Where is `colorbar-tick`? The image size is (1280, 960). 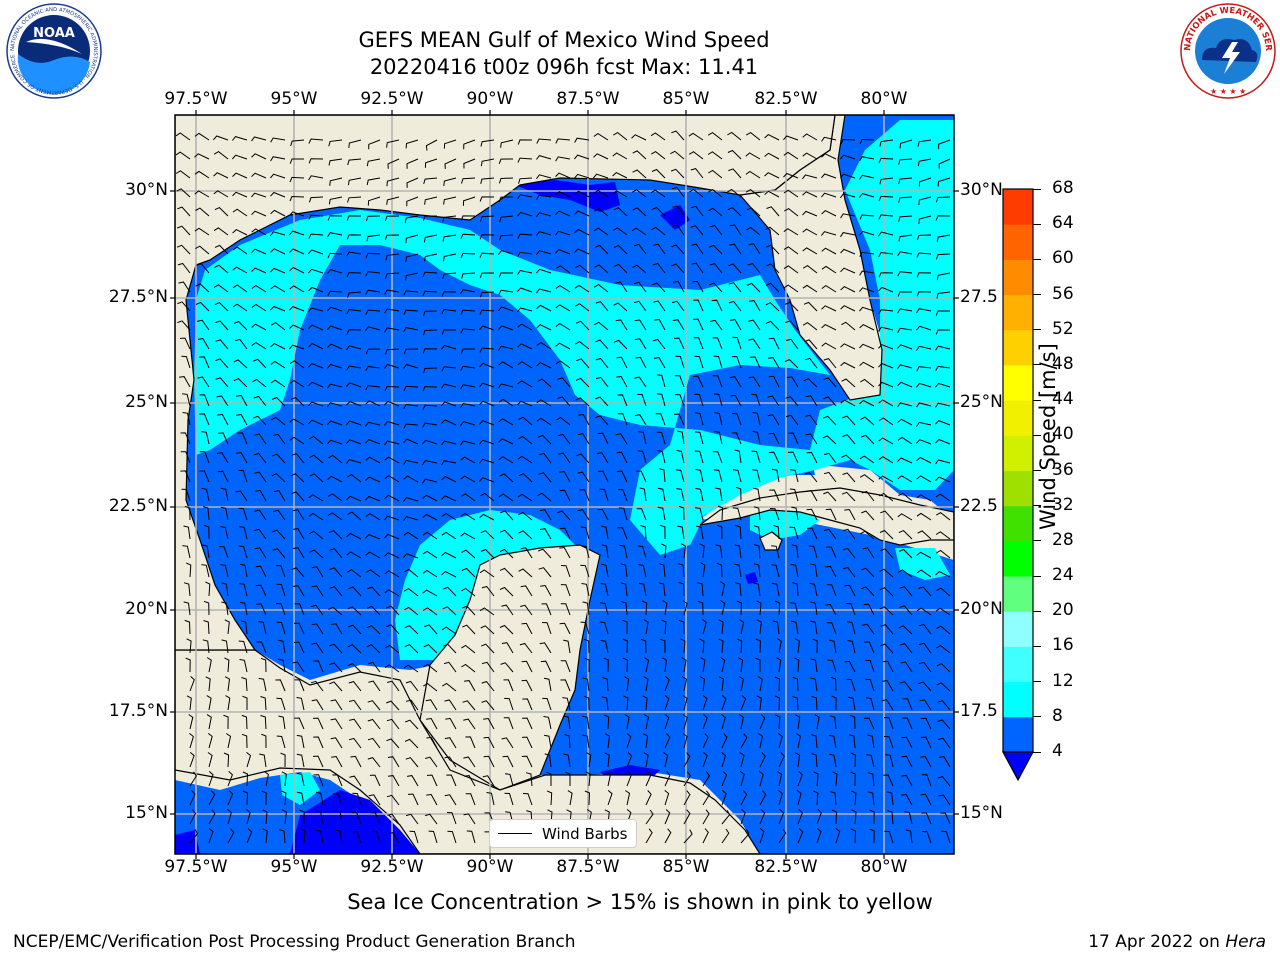
colorbar-tick is located at coordinates (1037, 646).